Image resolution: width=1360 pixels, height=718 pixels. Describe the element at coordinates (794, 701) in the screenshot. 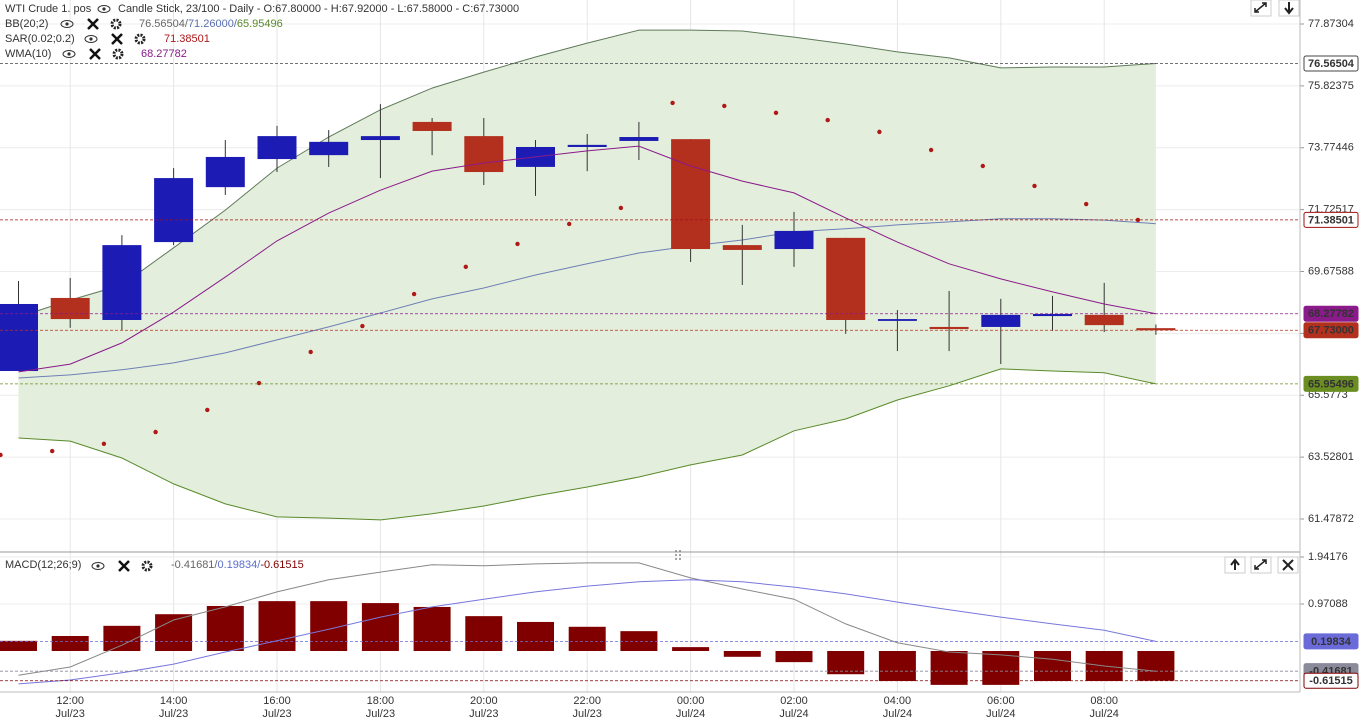

I see `x-tick-label: 02:00` at that location.